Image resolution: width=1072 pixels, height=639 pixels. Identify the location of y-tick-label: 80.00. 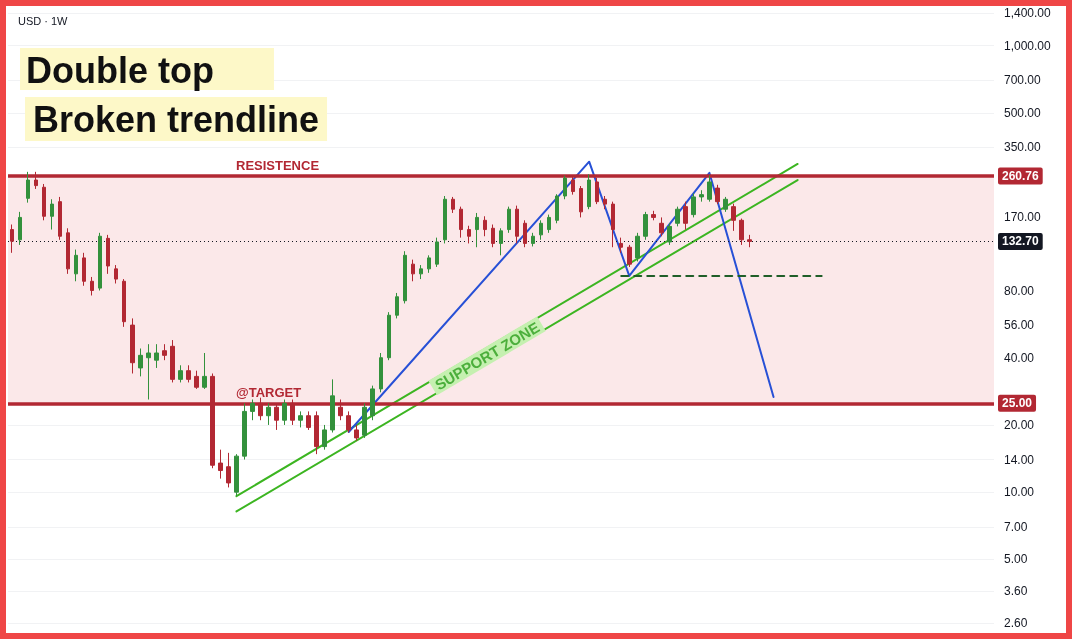
(1019, 290).